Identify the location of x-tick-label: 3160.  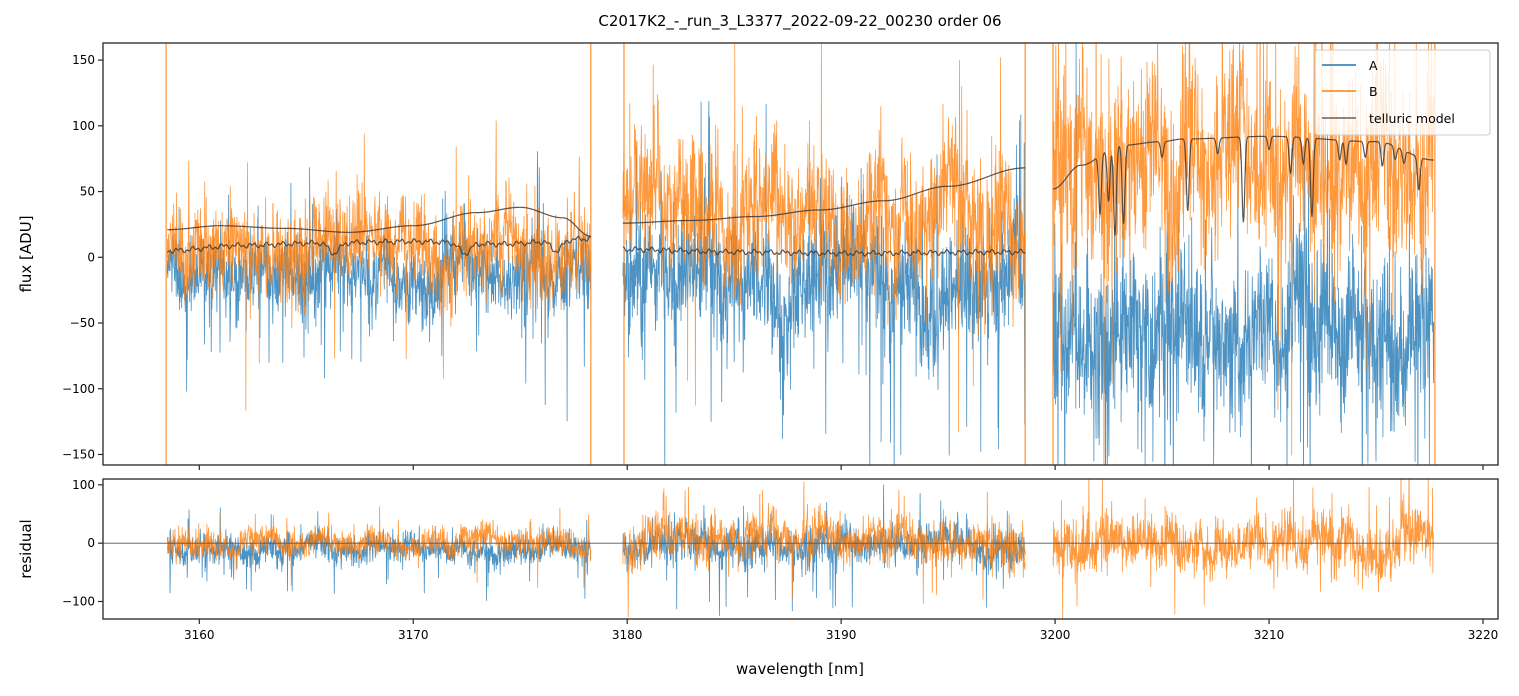
(199, 635).